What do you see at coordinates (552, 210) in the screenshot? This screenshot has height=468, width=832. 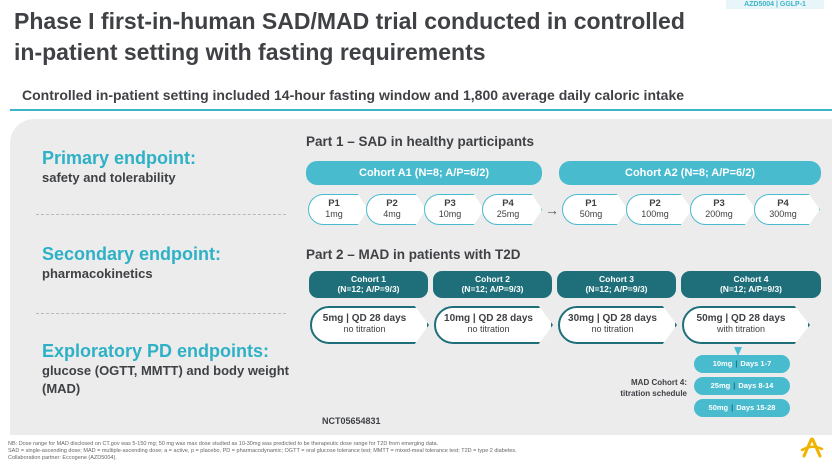 I see `arrow-right-icon: →` at bounding box center [552, 210].